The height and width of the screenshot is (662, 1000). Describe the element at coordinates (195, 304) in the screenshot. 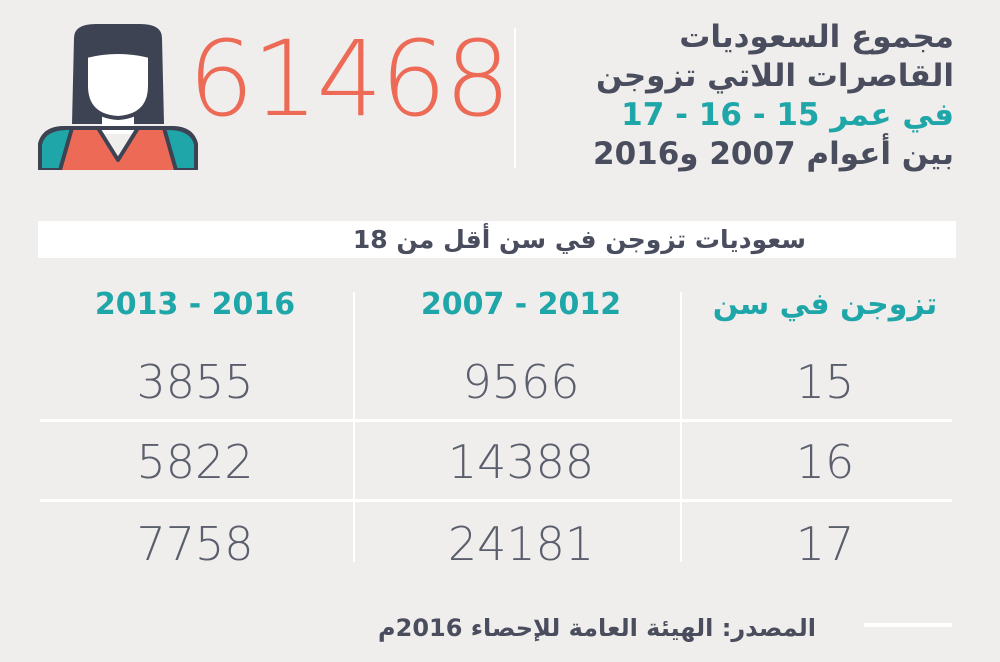

I see `column-header-2013-2016: 2013 - 2016` at that location.